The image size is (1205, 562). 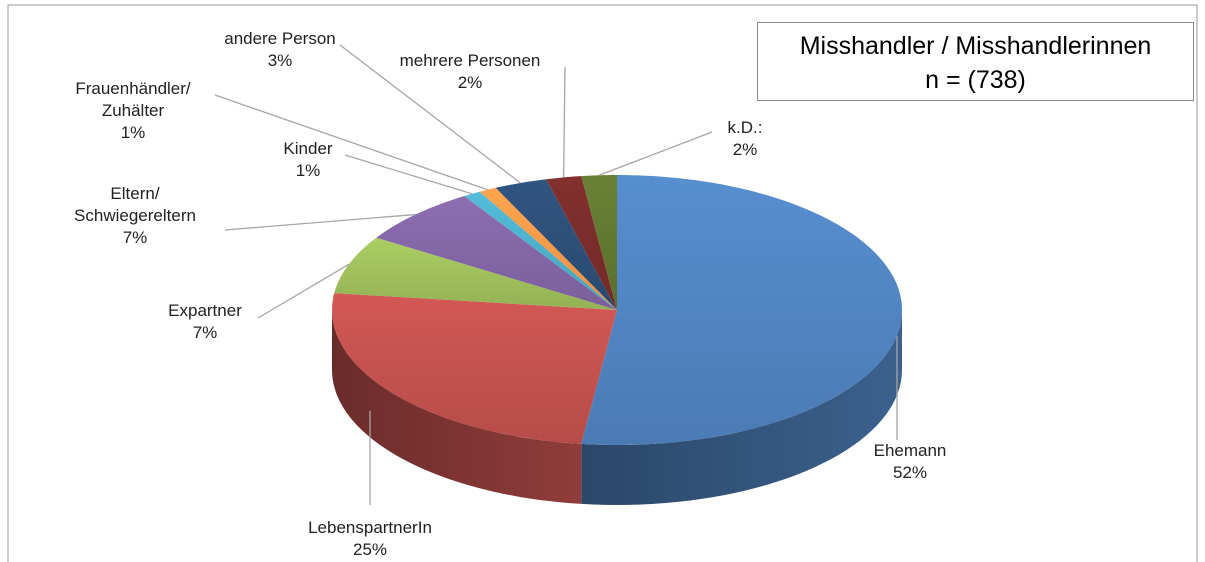 I want to click on slice-label: Expartner, so click(x=205, y=310).